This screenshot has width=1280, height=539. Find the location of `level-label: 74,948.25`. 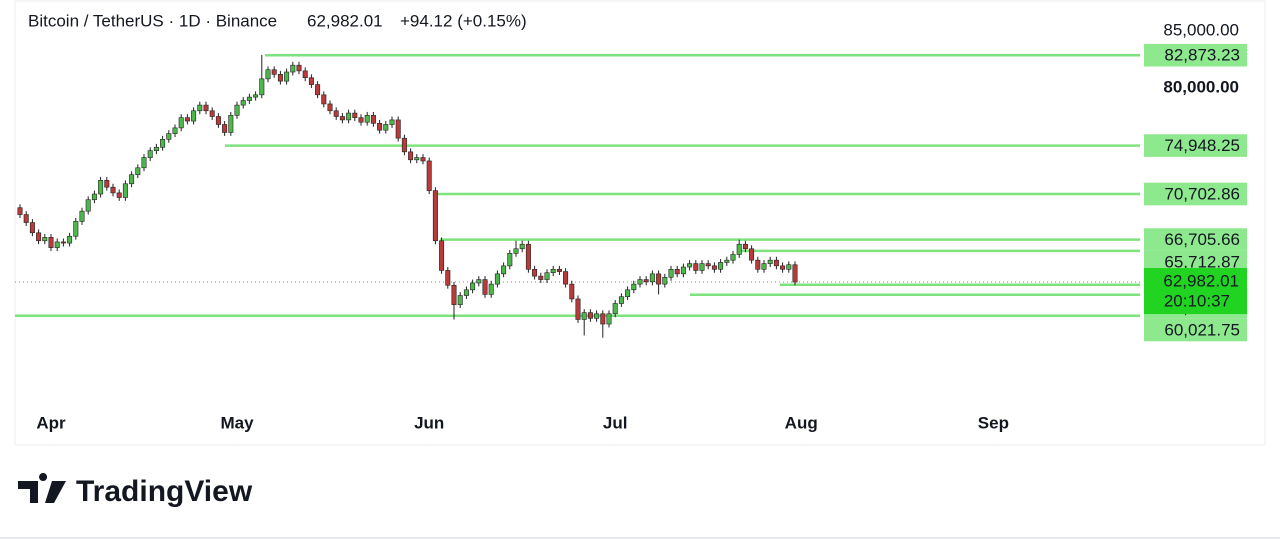

level-label: 74,948.25 is located at coordinates (1202, 145).